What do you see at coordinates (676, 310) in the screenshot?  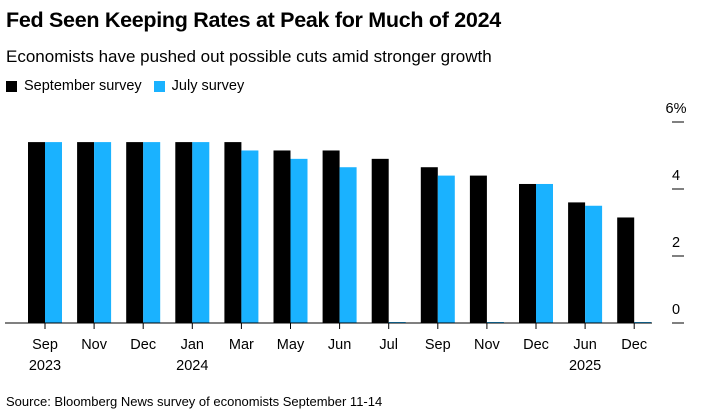 I see `y-tick-label-0: 0` at bounding box center [676, 310].